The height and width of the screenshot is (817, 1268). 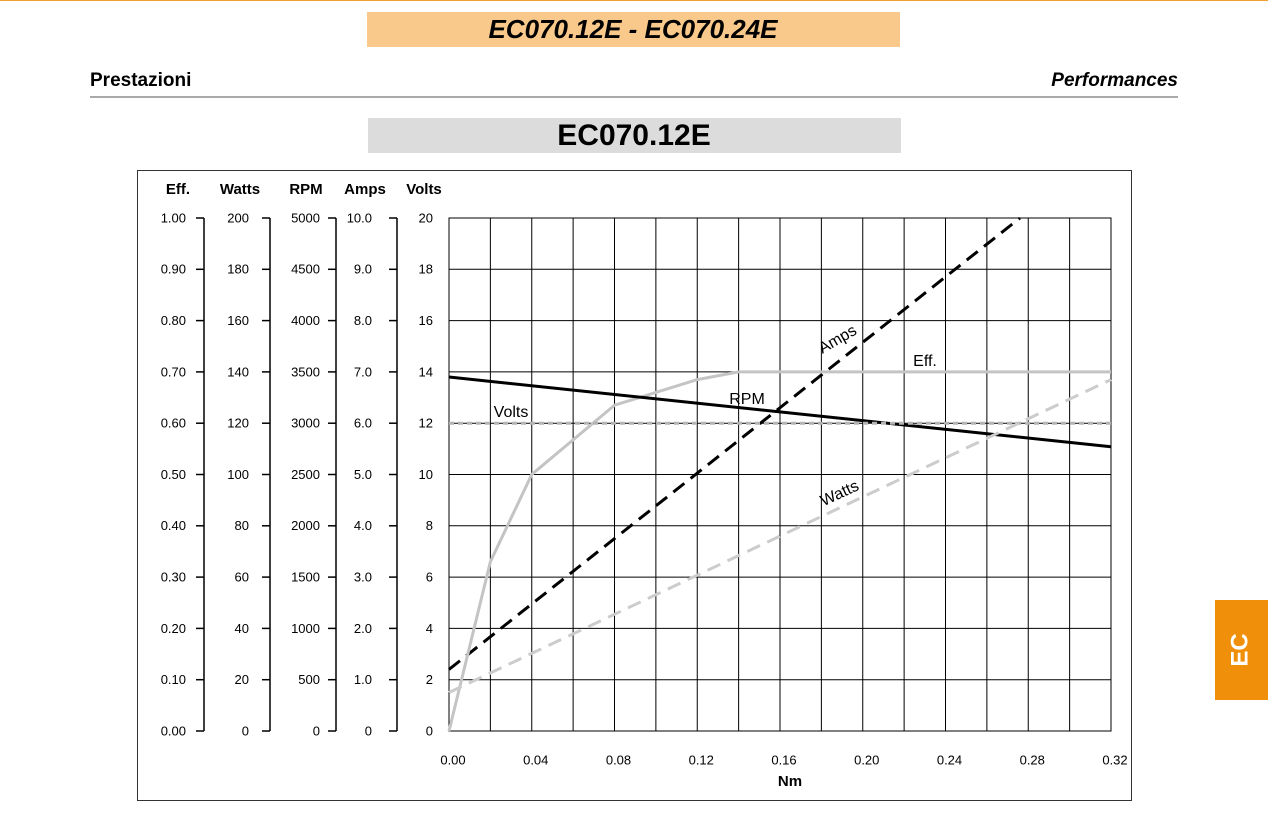 What do you see at coordinates (949, 759) in the screenshot?
I see `x-tick-label: 0.24` at bounding box center [949, 759].